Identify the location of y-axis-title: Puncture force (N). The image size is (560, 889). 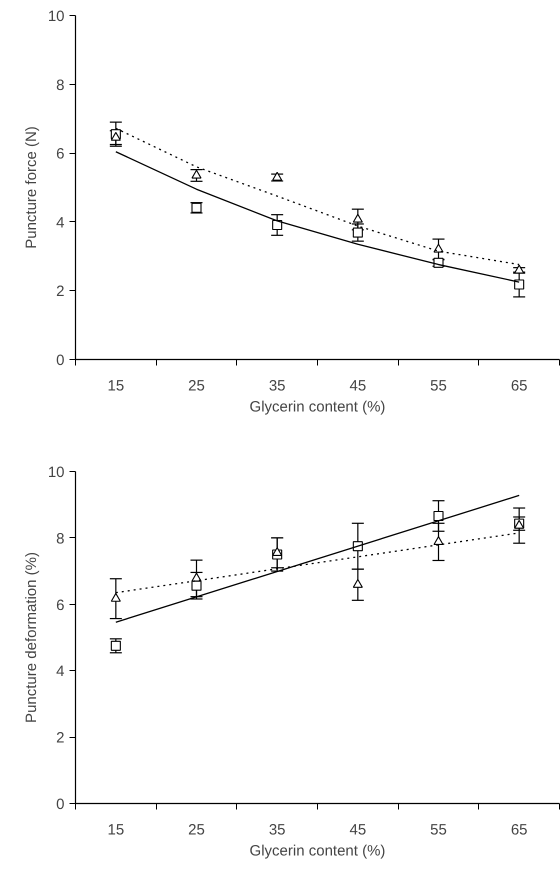
(31, 187).